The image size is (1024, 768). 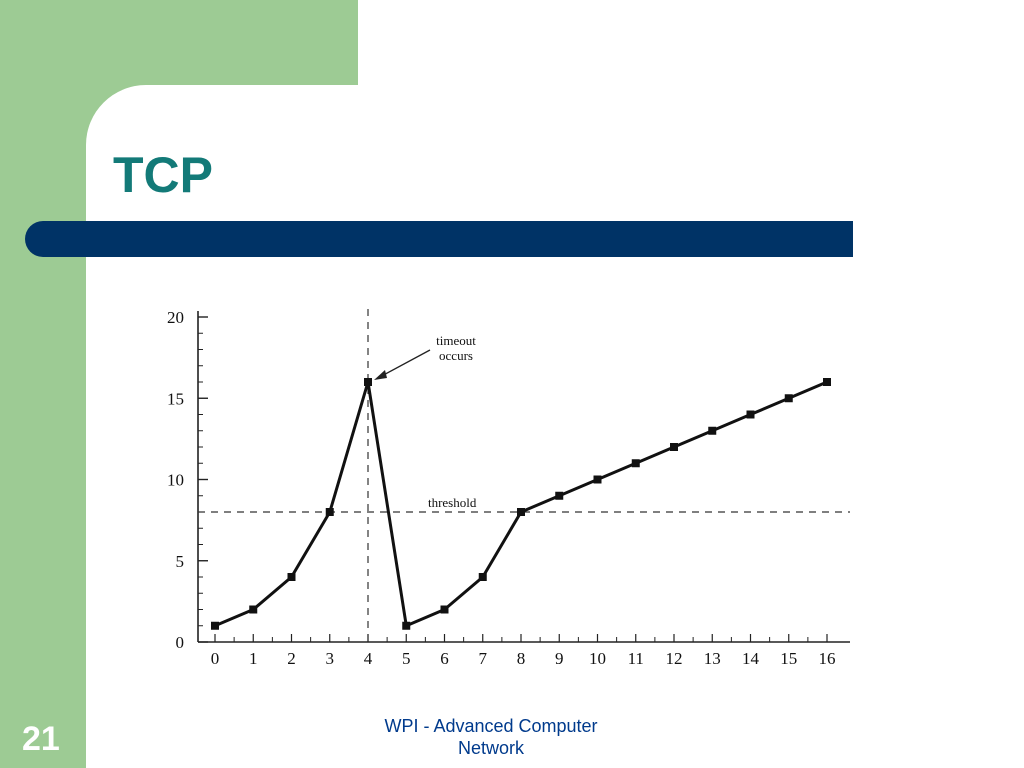 What do you see at coordinates (751, 658) in the screenshot?
I see `x-tick-label: 14` at bounding box center [751, 658].